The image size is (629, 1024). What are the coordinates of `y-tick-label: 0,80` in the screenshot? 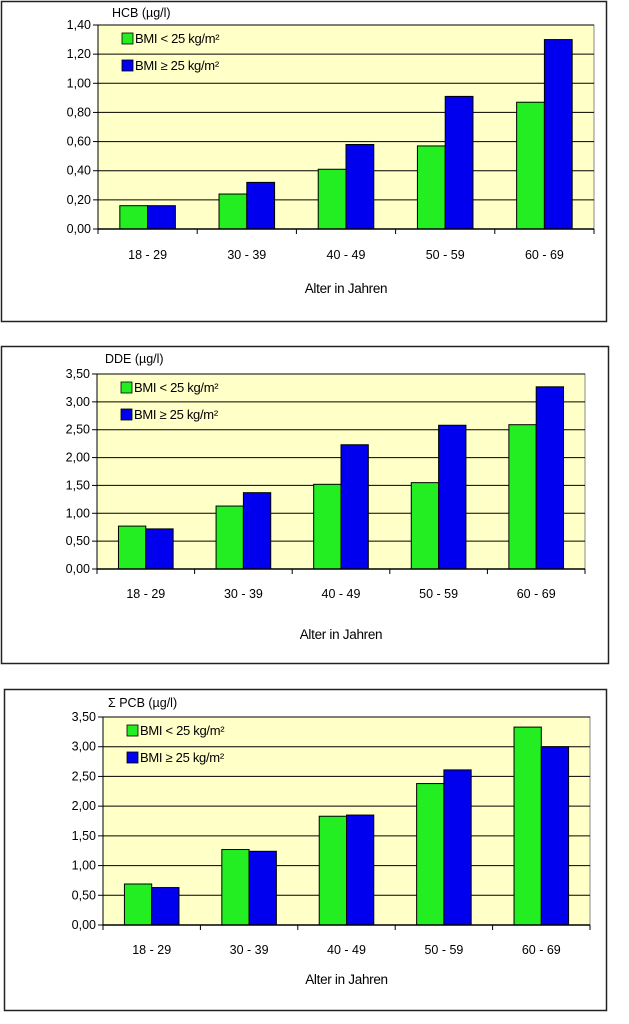 It's located at (79, 112).